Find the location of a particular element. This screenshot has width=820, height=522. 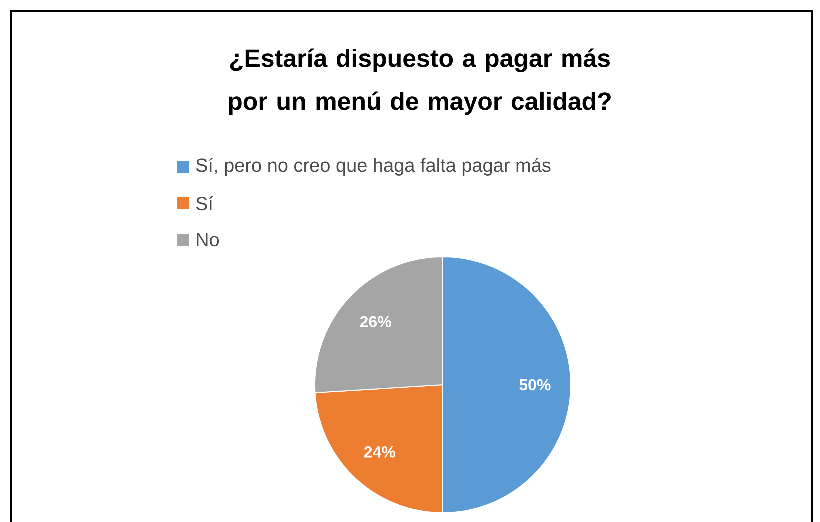

data-label: 50% is located at coordinates (535, 385).